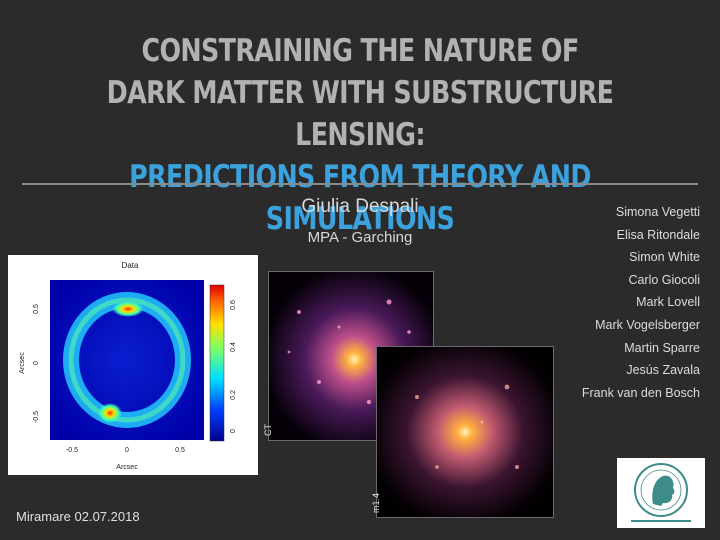  I want to click on title-line-3: PREDICTIONS FROM THEORY AND SIMULATIONS, so click(360, 198).